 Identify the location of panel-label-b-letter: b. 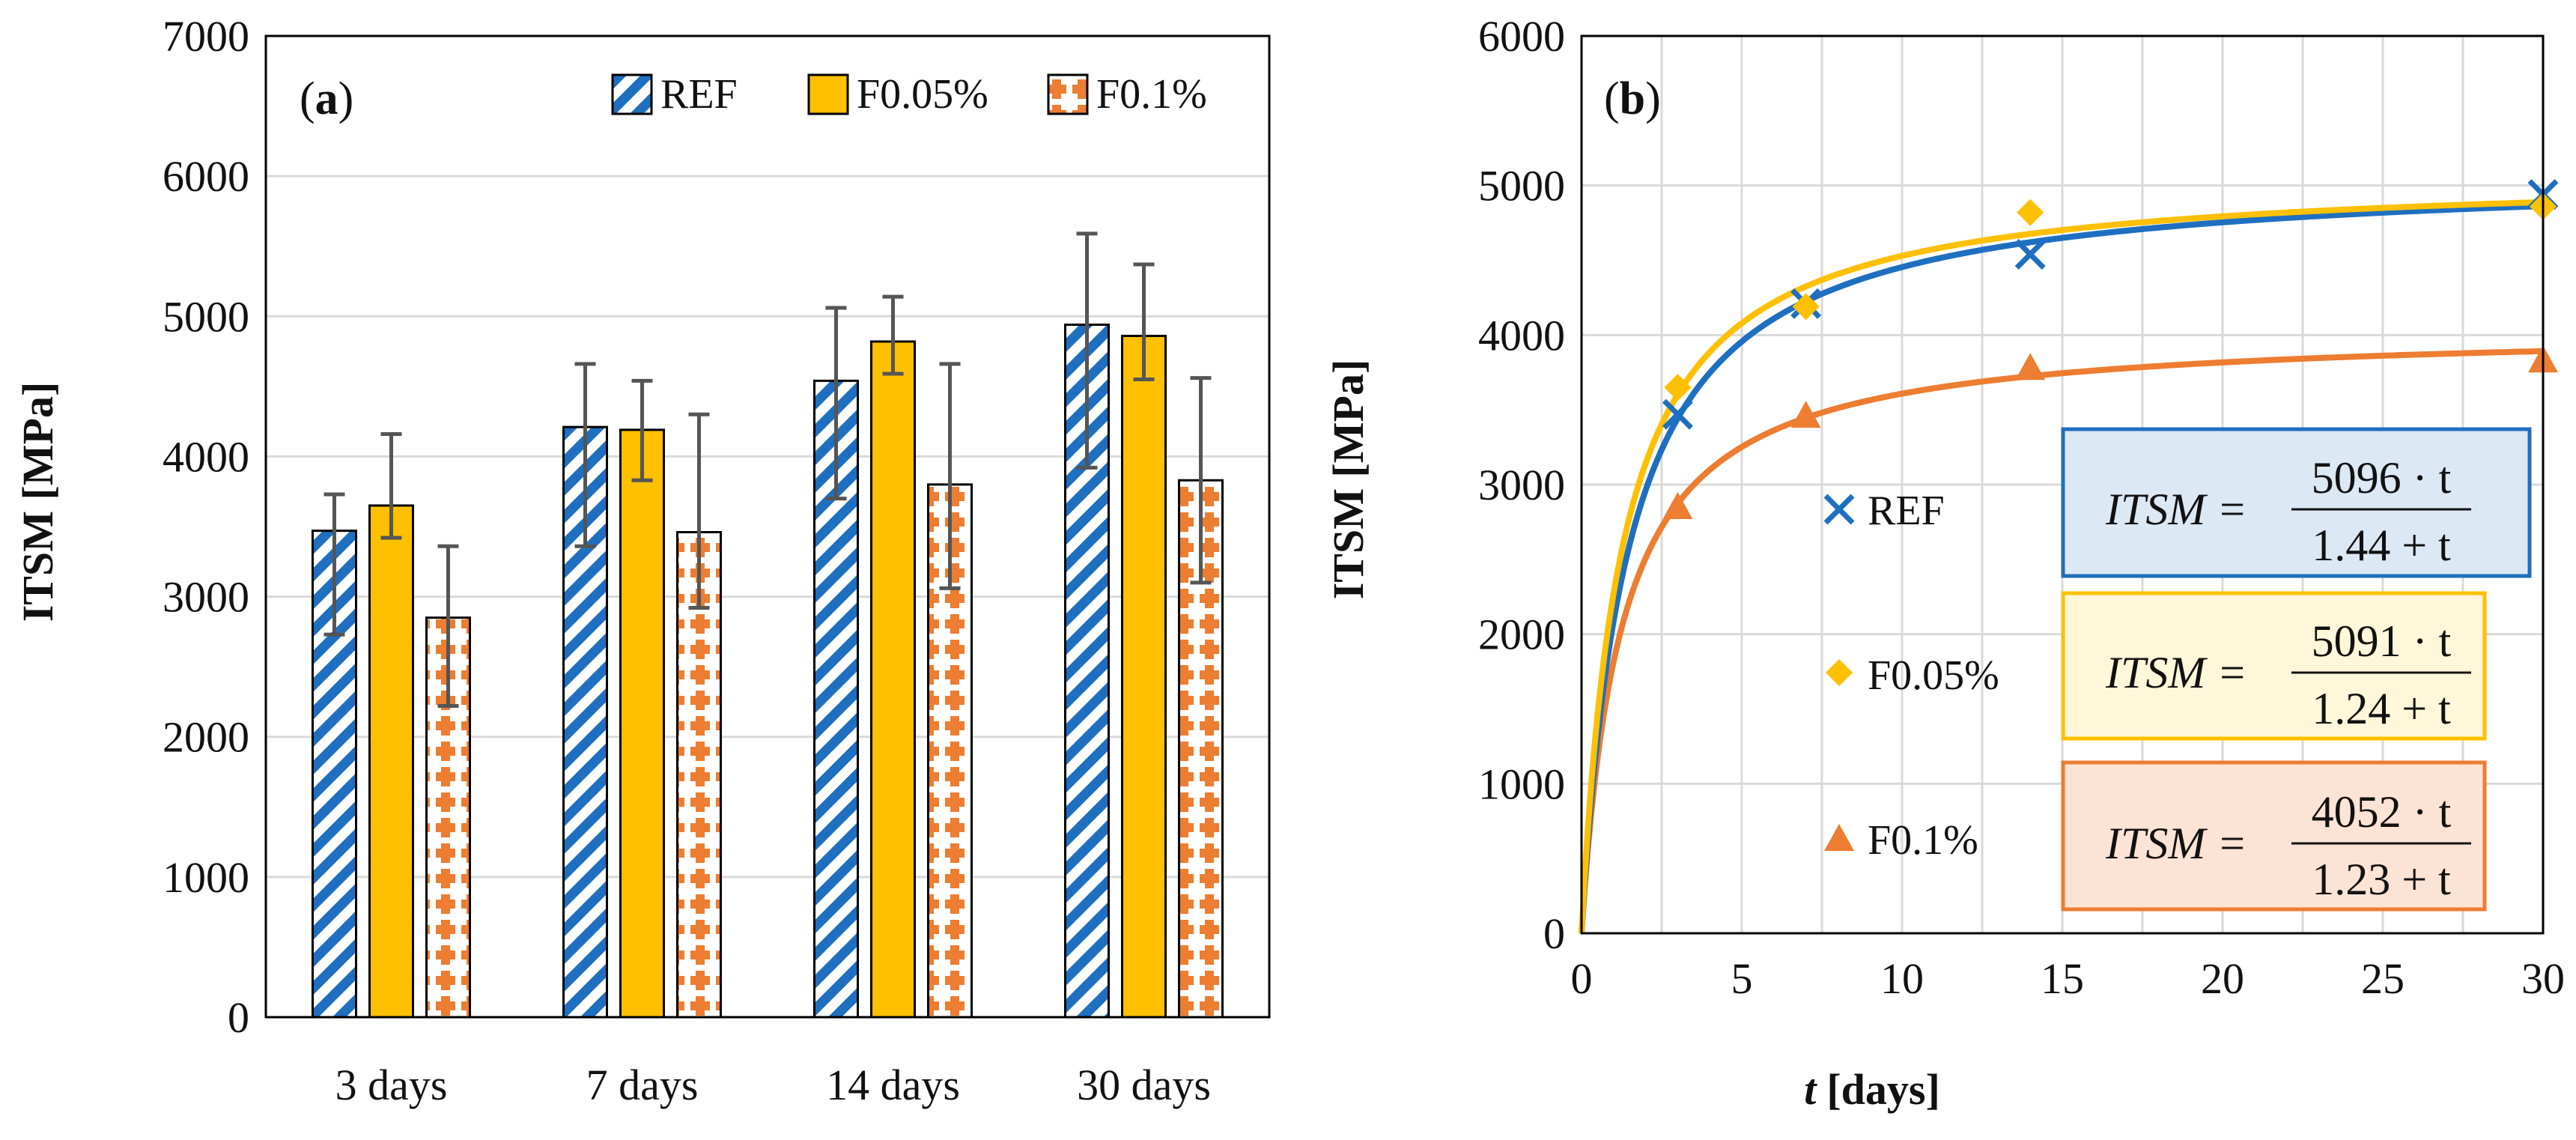
(1632, 98).